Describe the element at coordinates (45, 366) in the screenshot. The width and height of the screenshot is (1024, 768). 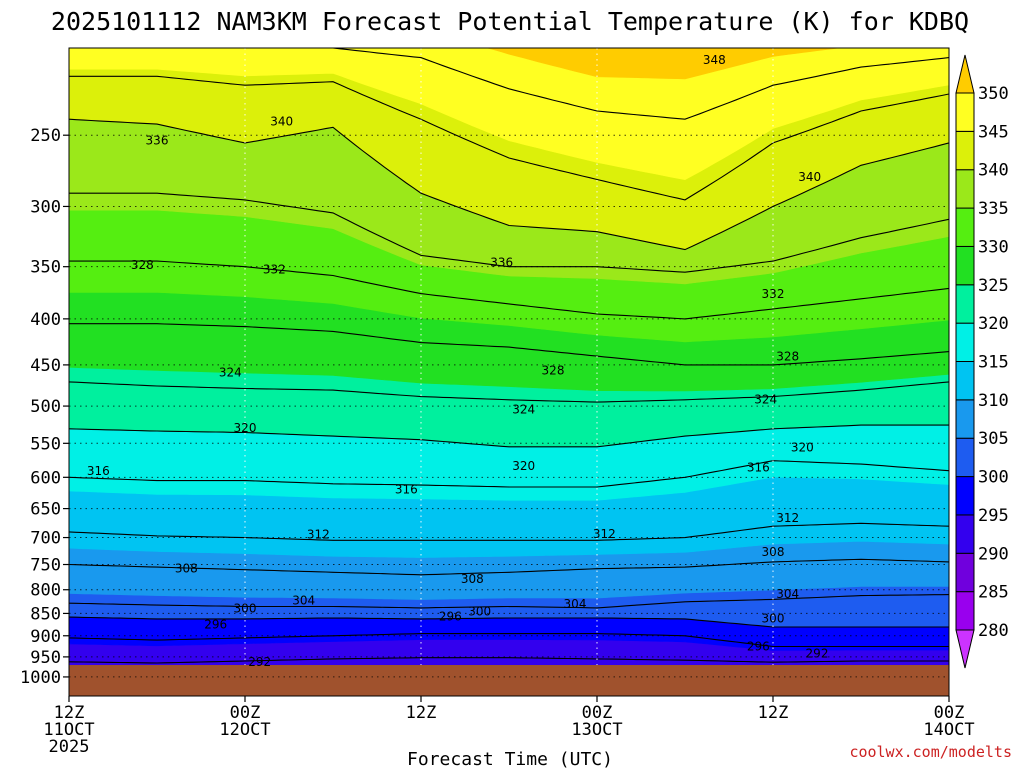
I see `y-tick-label-450: 450` at that location.